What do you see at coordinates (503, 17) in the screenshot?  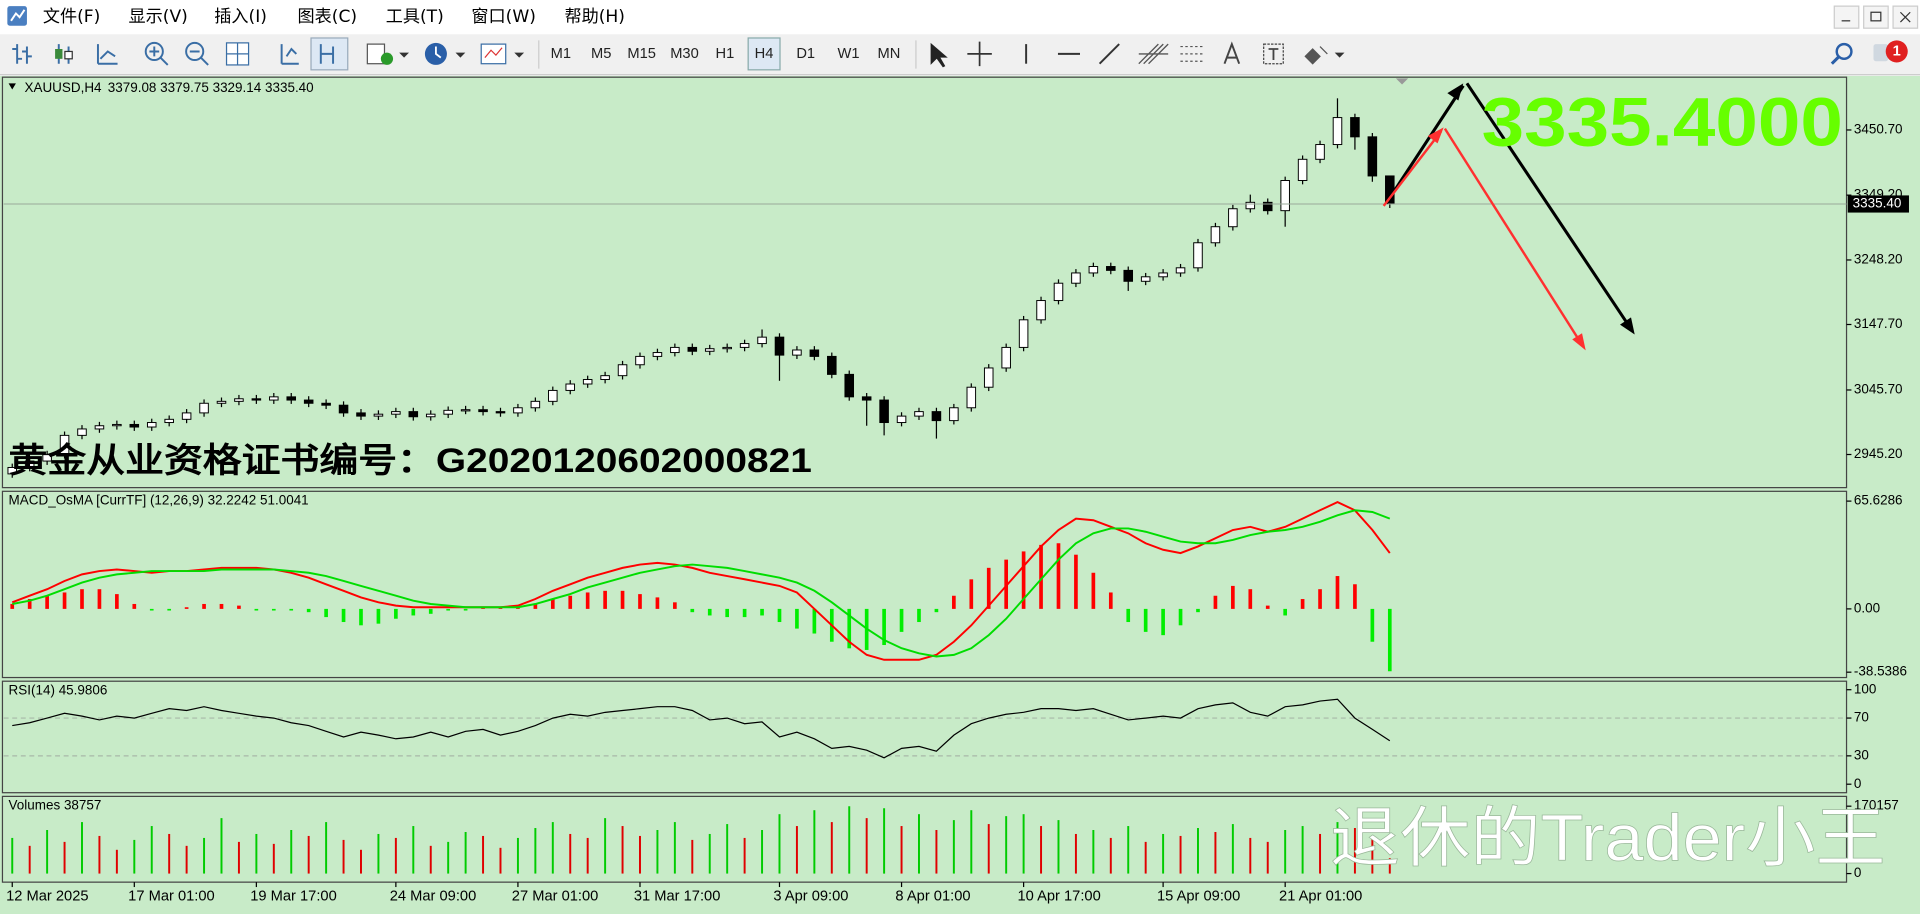 I see `menu-item: 窗口(W)` at bounding box center [503, 17].